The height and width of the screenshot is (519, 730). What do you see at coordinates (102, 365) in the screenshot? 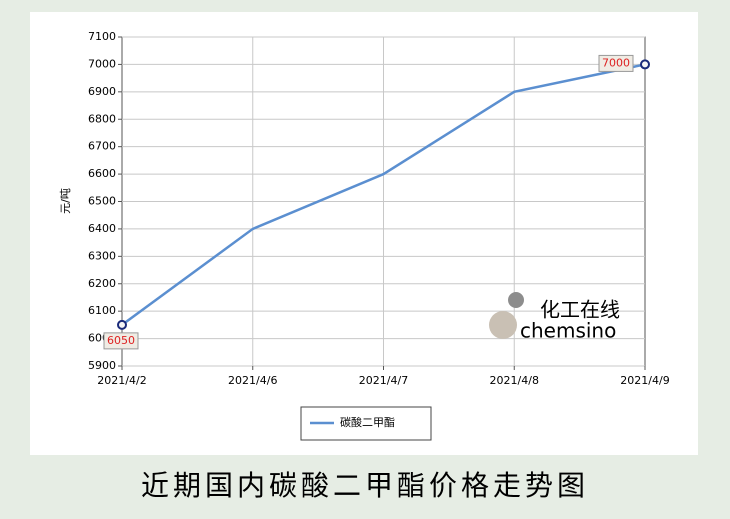
I see `y-tick-label: 5900` at bounding box center [102, 365].